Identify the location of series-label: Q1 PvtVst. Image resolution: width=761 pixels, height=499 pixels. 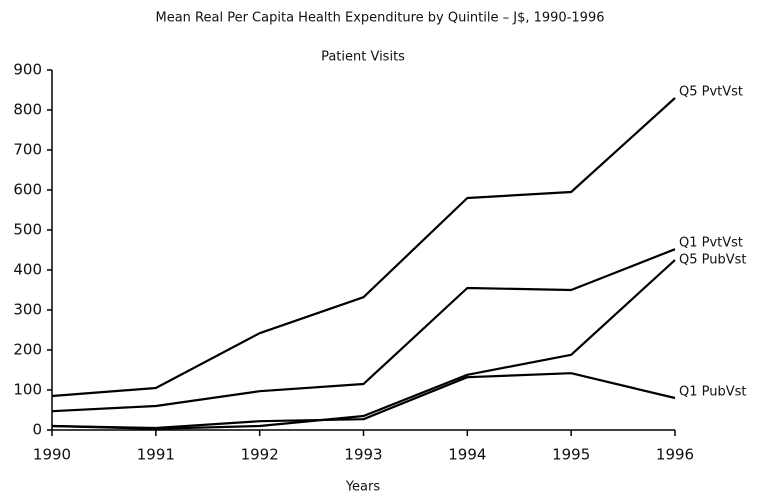
(711, 243).